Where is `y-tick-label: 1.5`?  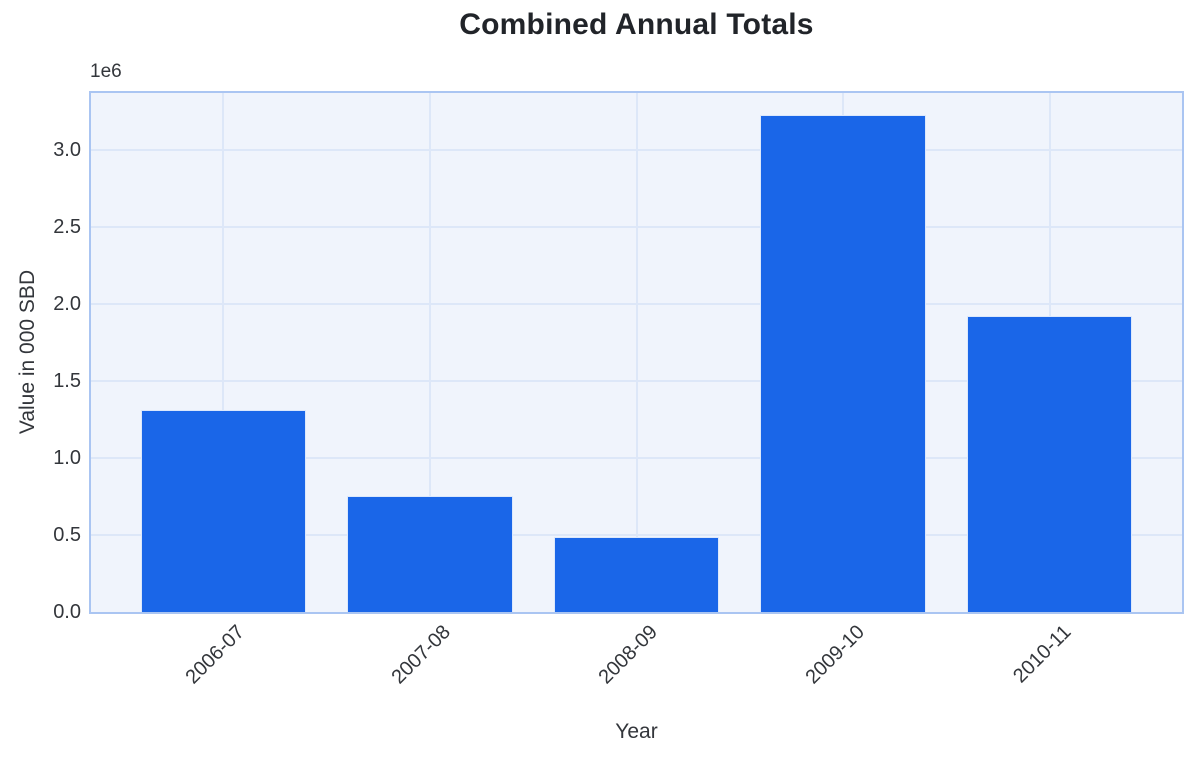 y-tick-label: 1.5 is located at coordinates (67, 380).